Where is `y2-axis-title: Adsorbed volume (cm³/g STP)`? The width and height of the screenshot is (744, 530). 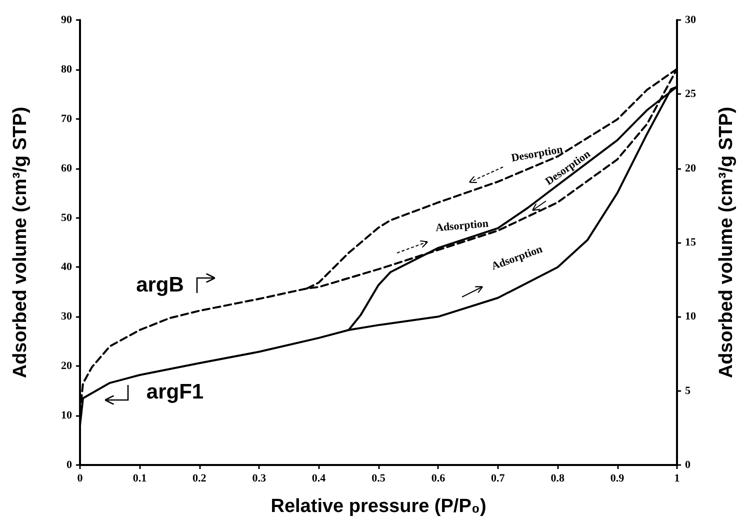
y2-axis-title: Adsorbed volume (cm³/g STP) is located at coordinates (726, 242).